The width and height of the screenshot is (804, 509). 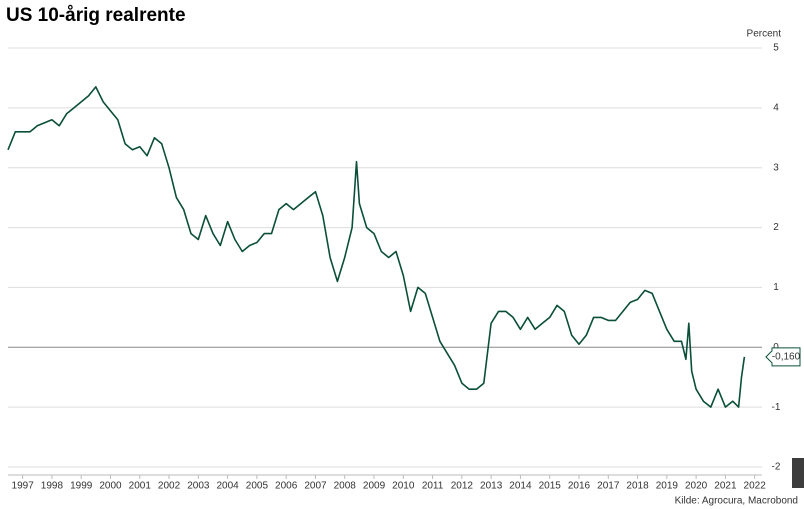 What do you see at coordinates (345, 486) in the screenshot?
I see `x-tick-label: 2008` at bounding box center [345, 486].